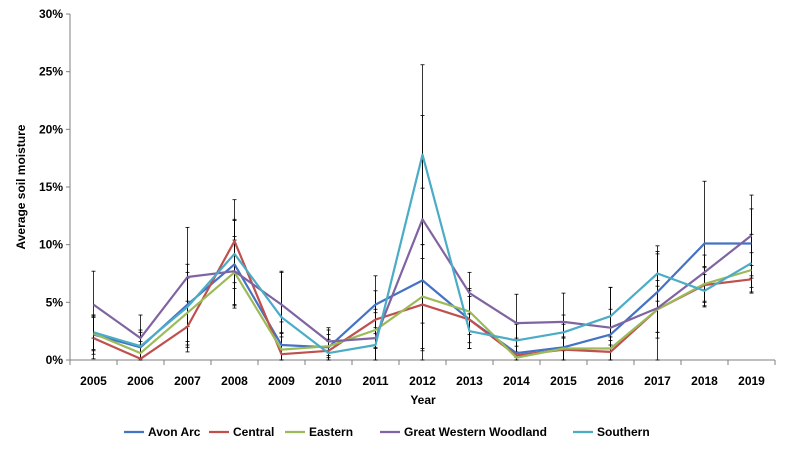 Image resolution: width=785 pixels, height=450 pixels. What do you see at coordinates (751, 381) in the screenshot?
I see `x-tick-label: 2019` at bounding box center [751, 381].